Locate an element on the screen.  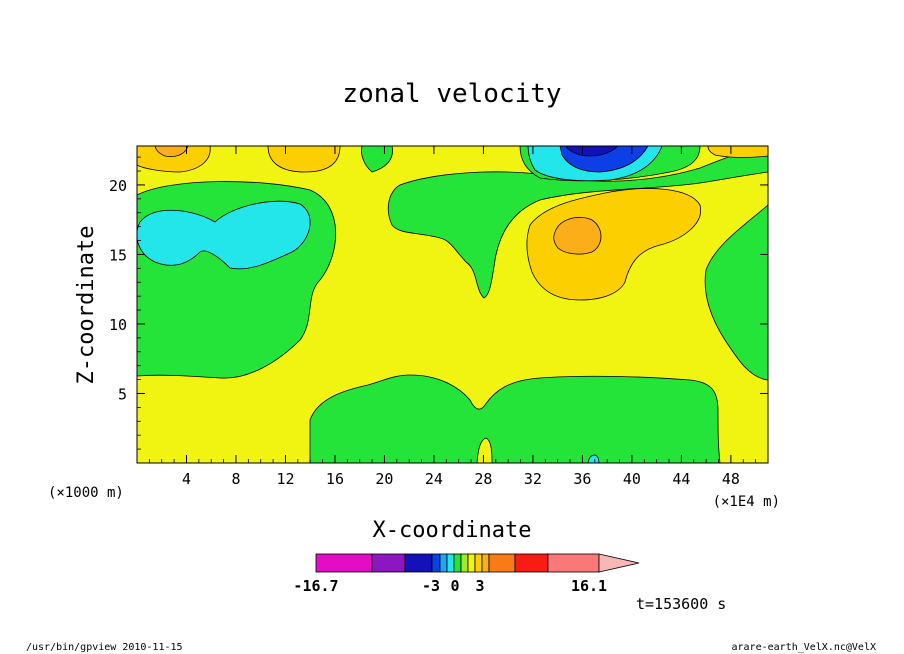
y-tick-label: 5 is located at coordinates (122, 394).